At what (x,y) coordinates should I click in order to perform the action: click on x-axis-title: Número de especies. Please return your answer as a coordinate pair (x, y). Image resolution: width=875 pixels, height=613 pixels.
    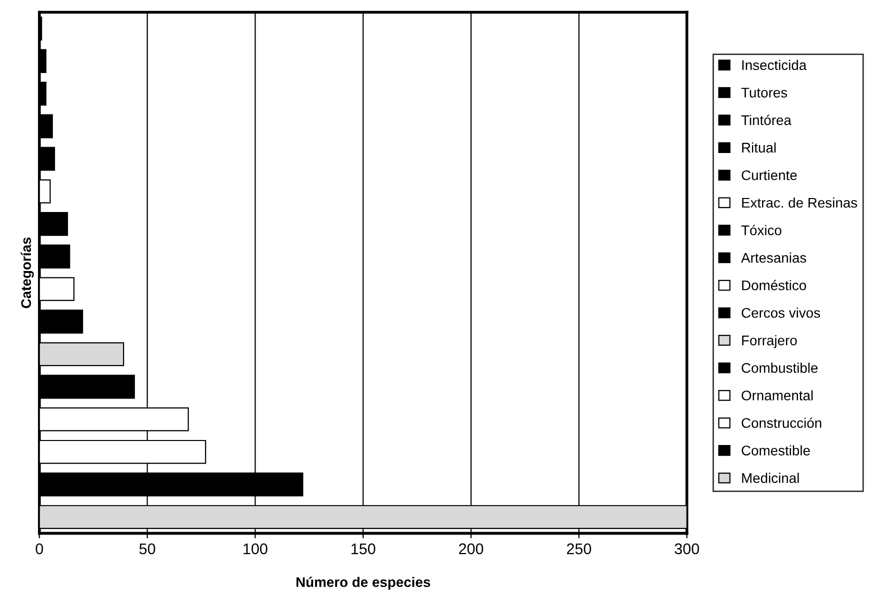
    Looking at the image, I should click on (363, 583).